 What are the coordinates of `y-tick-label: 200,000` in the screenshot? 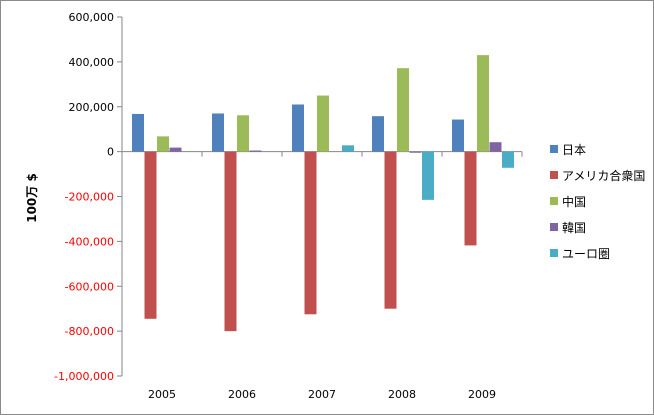 It's located at (92, 107).